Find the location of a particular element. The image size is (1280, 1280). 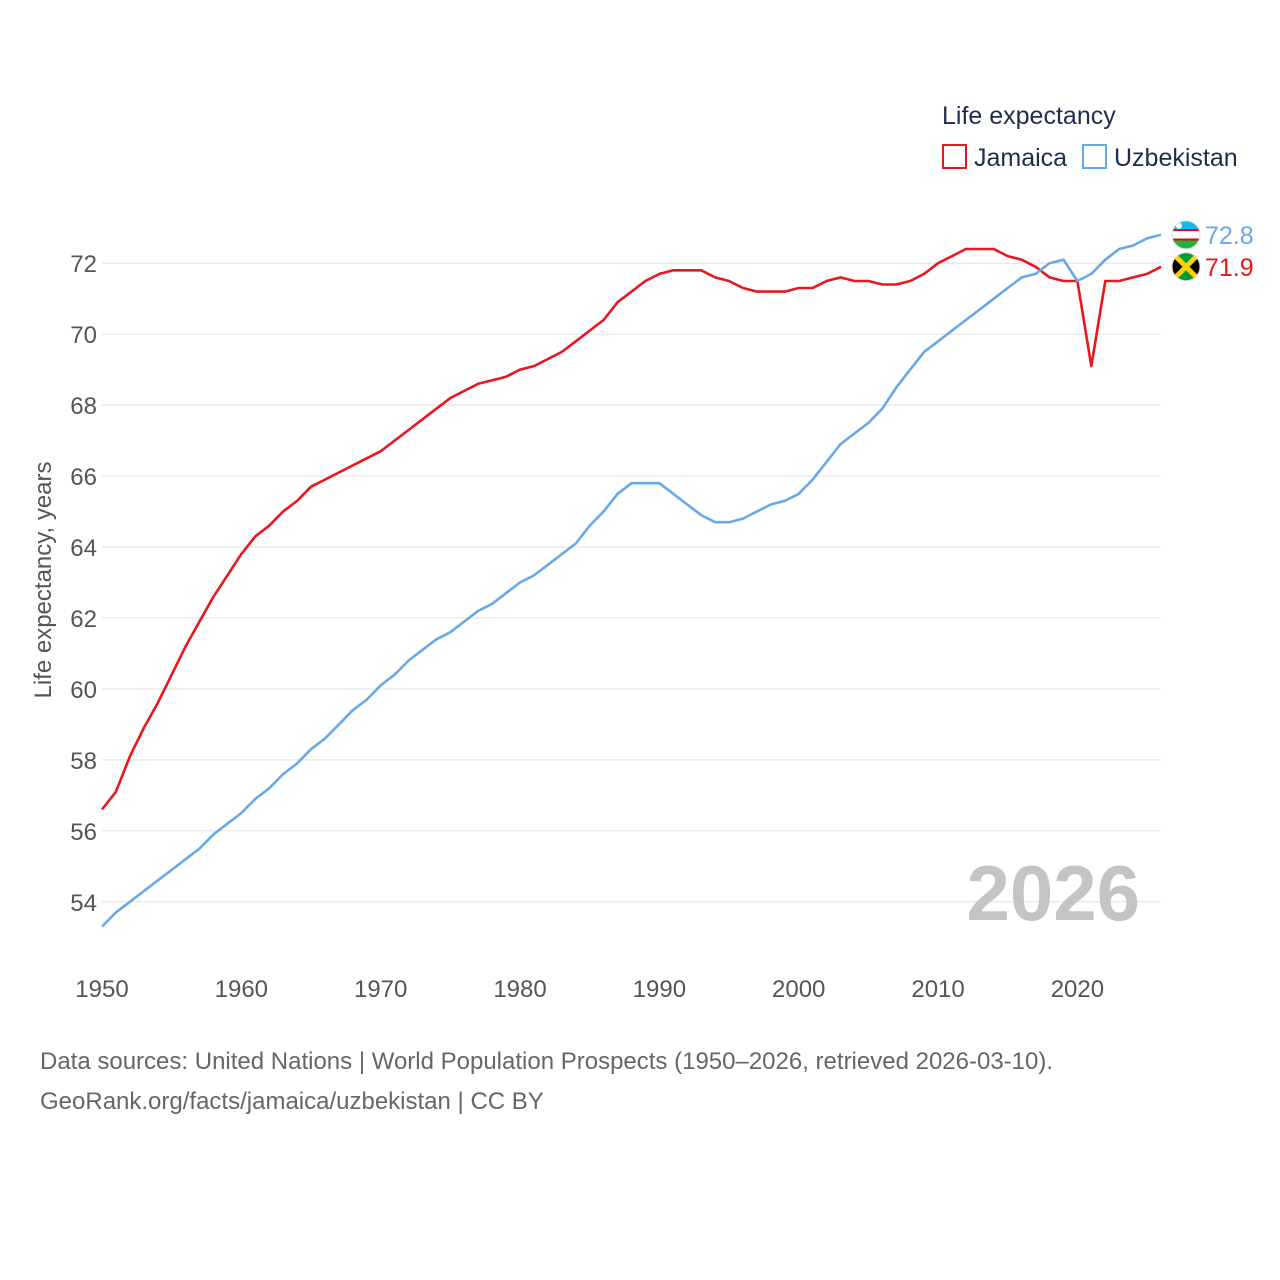

legend-item-uzbekistan: Uzbekistan is located at coordinates (1160, 158).